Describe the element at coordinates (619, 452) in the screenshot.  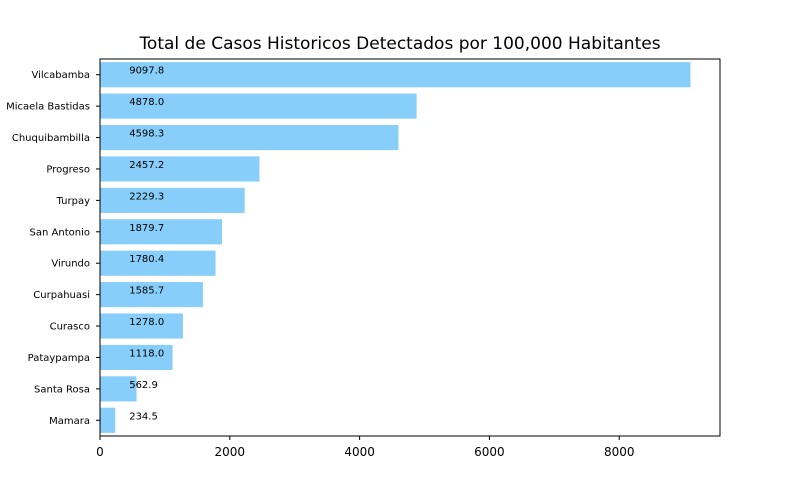
I see `x-tick-label: 8000` at that location.